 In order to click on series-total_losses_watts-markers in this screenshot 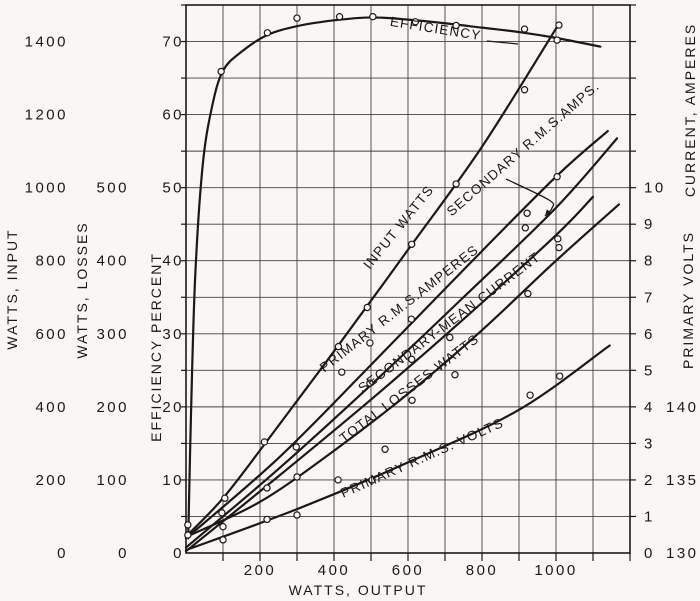, I will do `click(472, 348)`.